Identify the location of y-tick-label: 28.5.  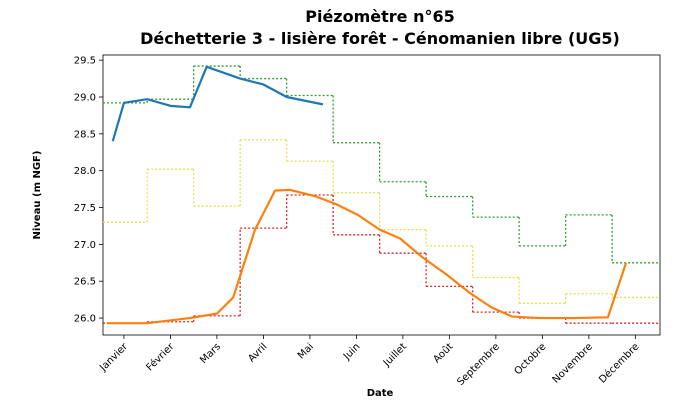
(85, 134).